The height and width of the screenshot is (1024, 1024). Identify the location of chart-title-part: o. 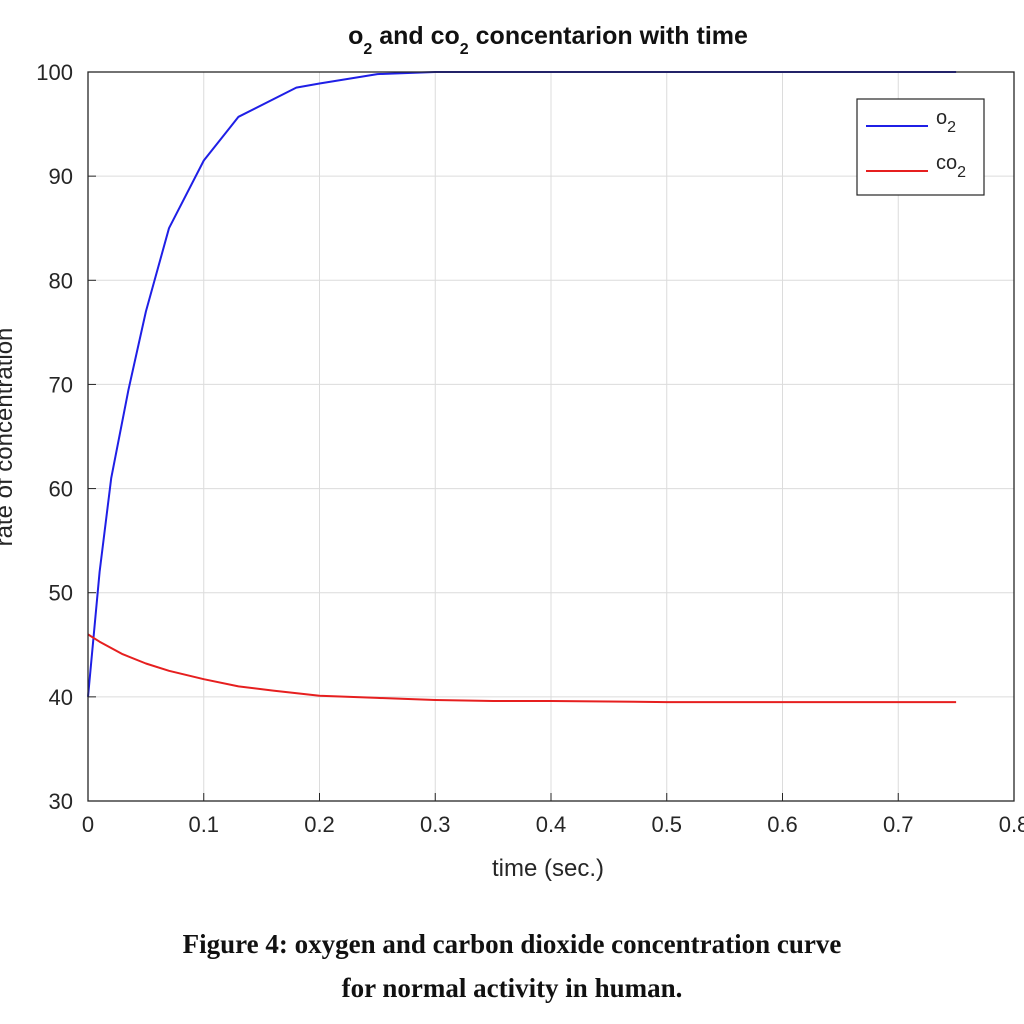
(355, 36).